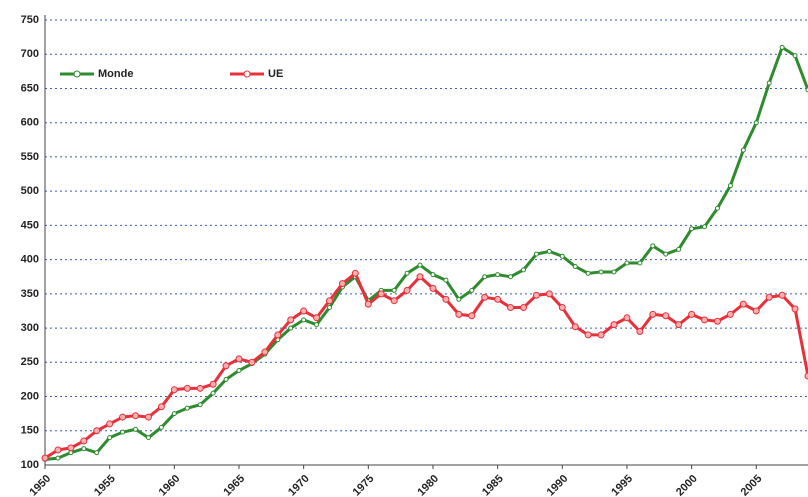  Describe the element at coordinates (30, 396) in the screenshot. I see `y-tick-label: 200` at that location.